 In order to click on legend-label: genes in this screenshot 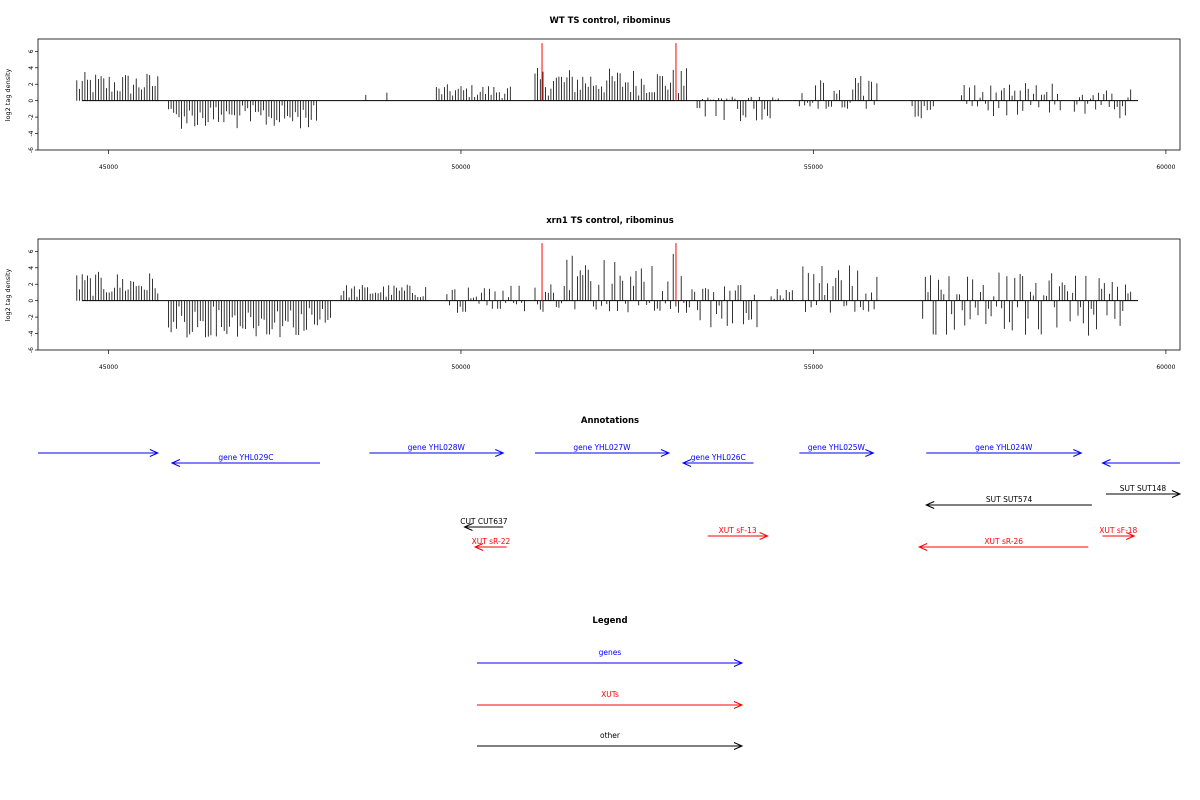, I will do `click(610, 652)`.